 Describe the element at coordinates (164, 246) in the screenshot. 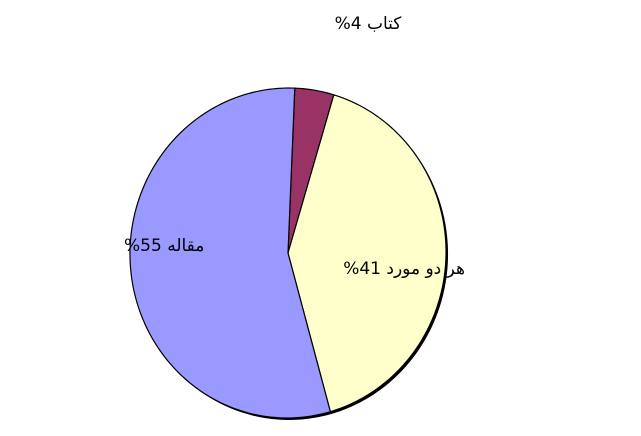

I see `pie-slice-label-3: مقاله 55%` at that location.